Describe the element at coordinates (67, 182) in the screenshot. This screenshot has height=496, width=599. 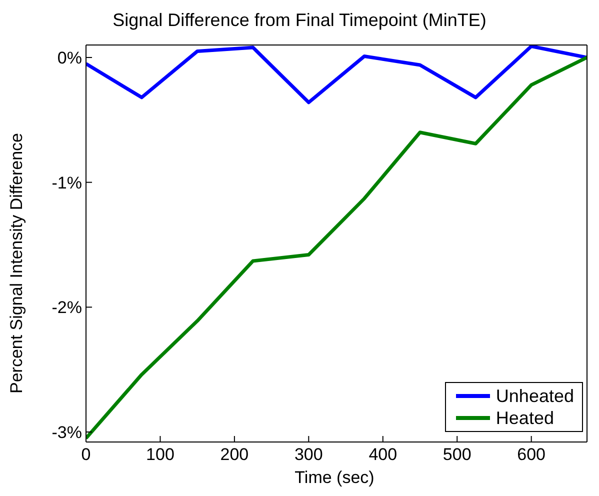
I see `y-tick-label: -1%` at that location.